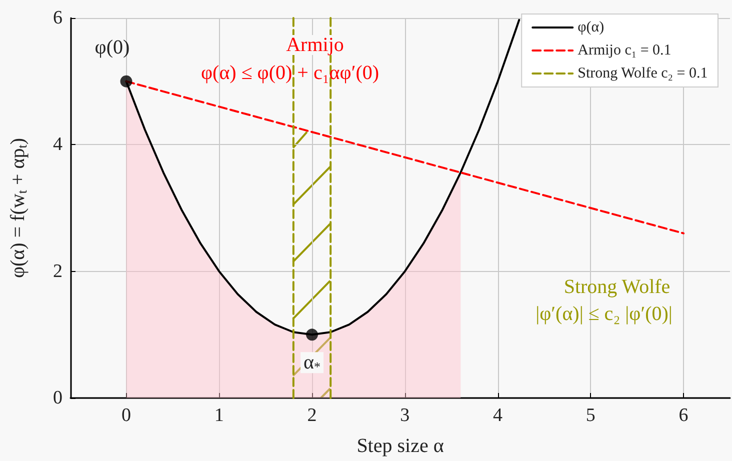  What do you see at coordinates (126, 415) in the screenshot?
I see `x-tick-label: 0` at bounding box center [126, 415].